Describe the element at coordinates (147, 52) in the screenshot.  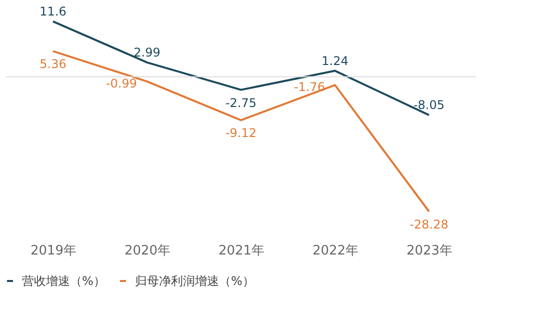
I see `data-label: 2.99` at that location.